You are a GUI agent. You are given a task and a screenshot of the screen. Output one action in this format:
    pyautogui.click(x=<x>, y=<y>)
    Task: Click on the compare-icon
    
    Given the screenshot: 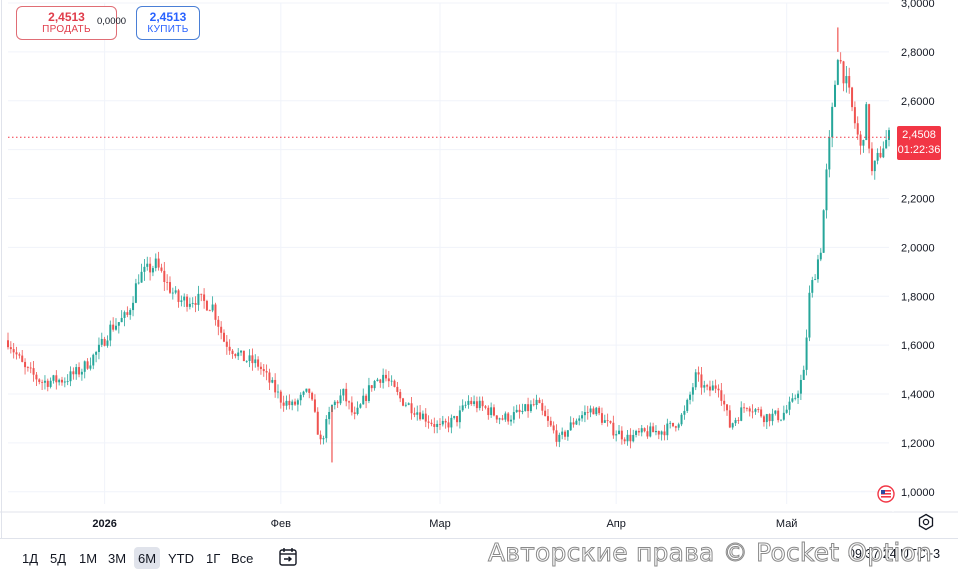 What is the action you would take?
    pyautogui.click(x=288, y=557)
    